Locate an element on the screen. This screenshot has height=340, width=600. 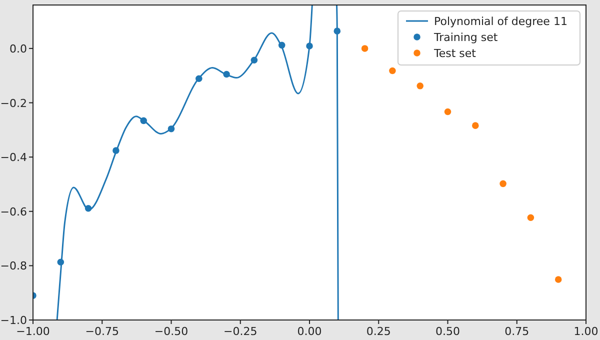
y-tick-label: −0.6 is located at coordinates (13, 211).